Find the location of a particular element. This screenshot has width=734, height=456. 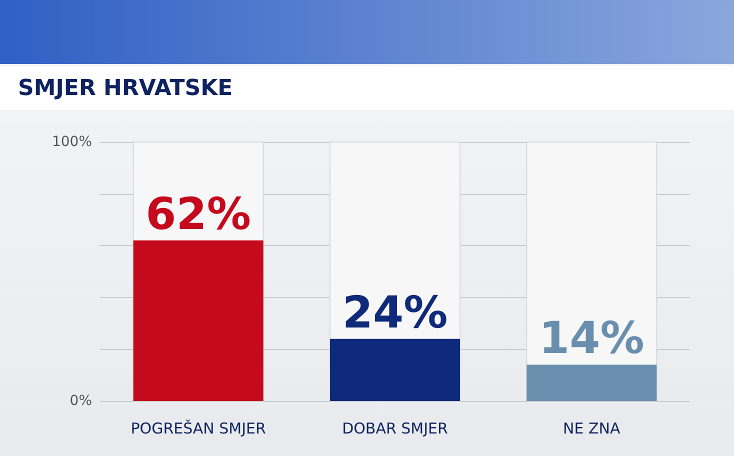

x-tick-label: POGREŠAN SMJER is located at coordinates (198, 429).